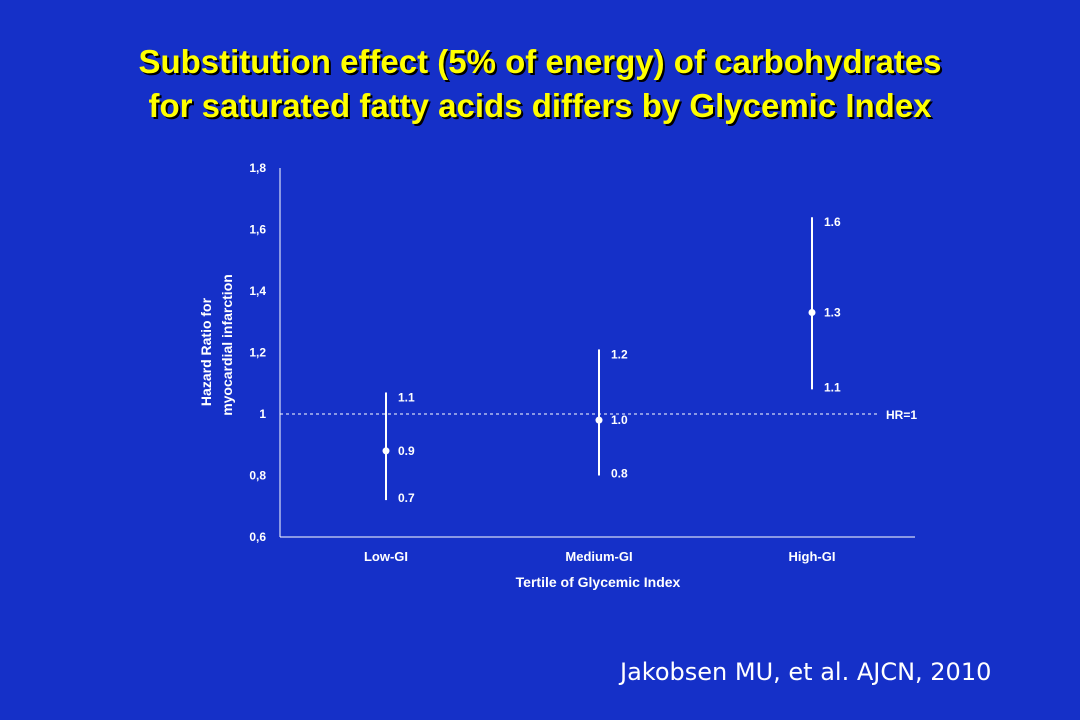 Image resolution: width=1080 pixels, height=720 pixels. Describe the element at coordinates (806, 672) in the screenshot. I see `citation: Jakobsen MU, et al. AJCN, 2010` at that location.